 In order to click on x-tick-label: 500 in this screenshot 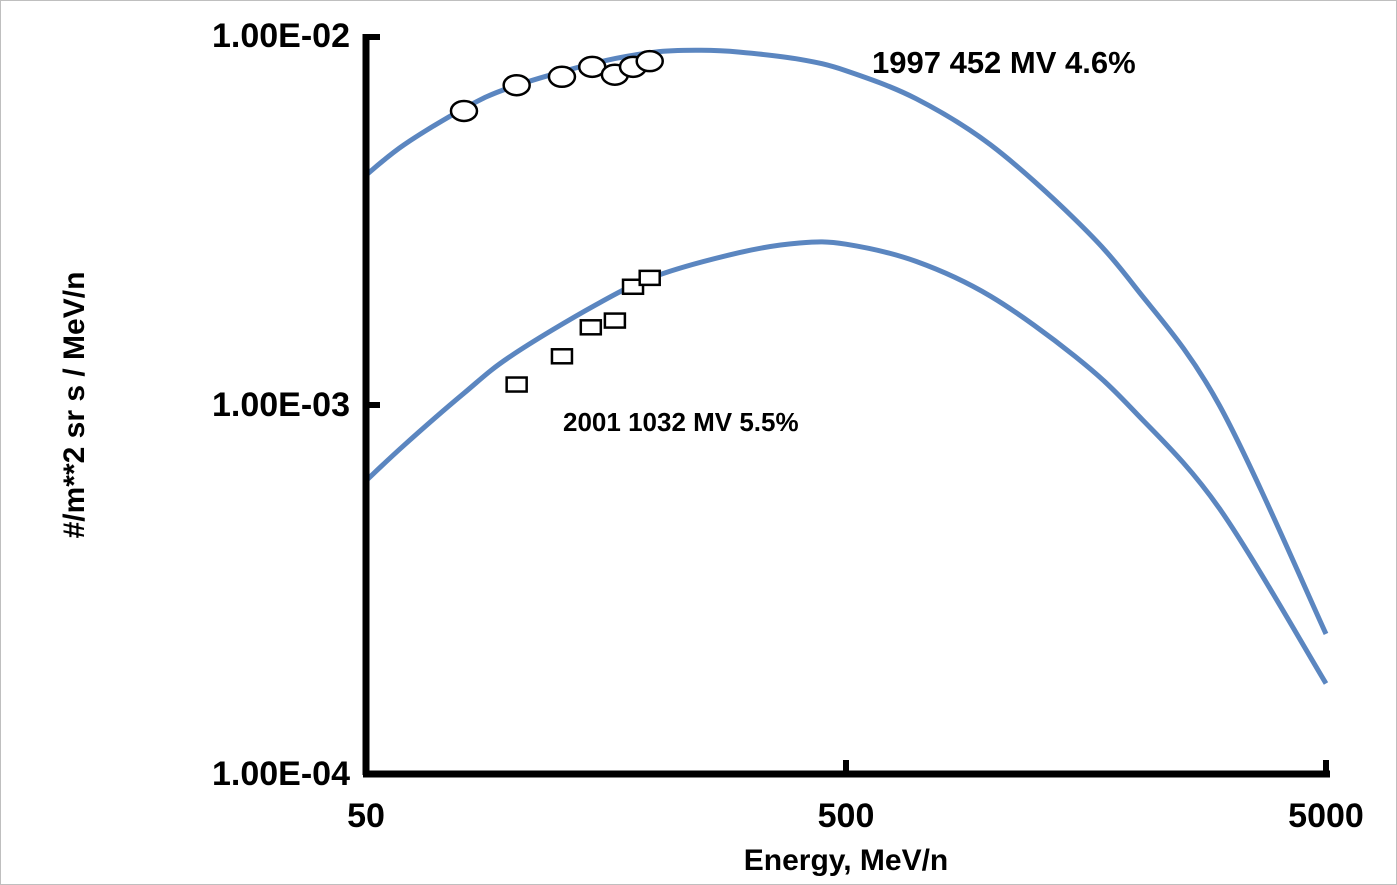, I will do `click(846, 816)`.